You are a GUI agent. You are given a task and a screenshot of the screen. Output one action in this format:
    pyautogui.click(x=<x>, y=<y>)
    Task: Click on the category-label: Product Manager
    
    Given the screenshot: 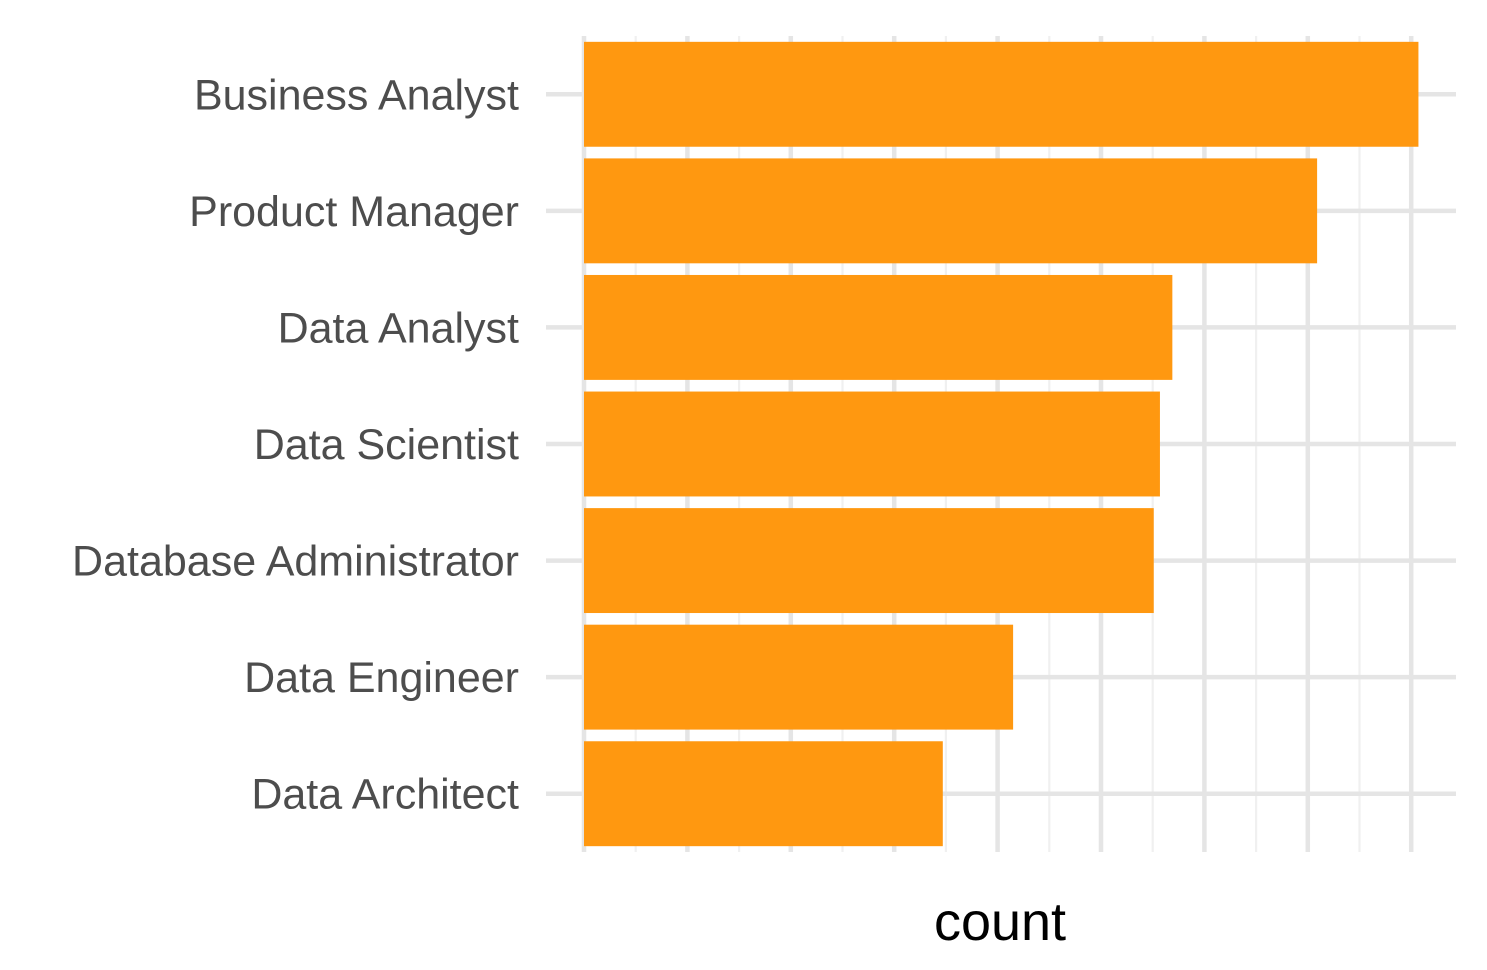 What is the action you would take?
    pyautogui.click(x=354, y=212)
    